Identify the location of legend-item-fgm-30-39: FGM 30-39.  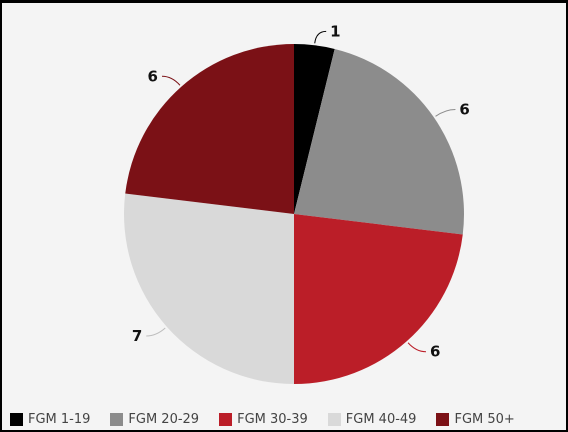
(263, 419).